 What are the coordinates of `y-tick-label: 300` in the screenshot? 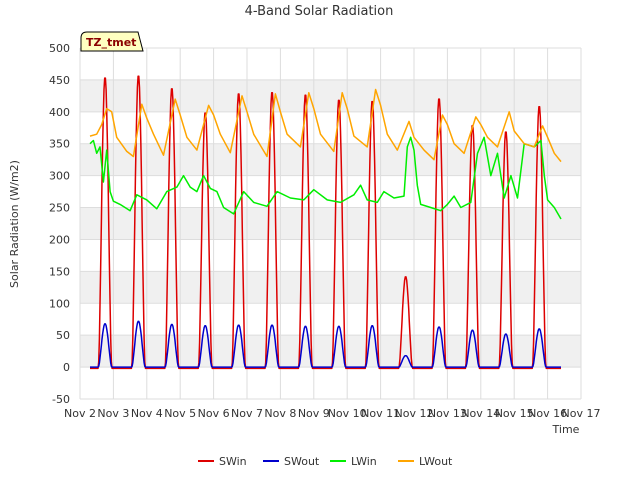 It's located at (59, 176).